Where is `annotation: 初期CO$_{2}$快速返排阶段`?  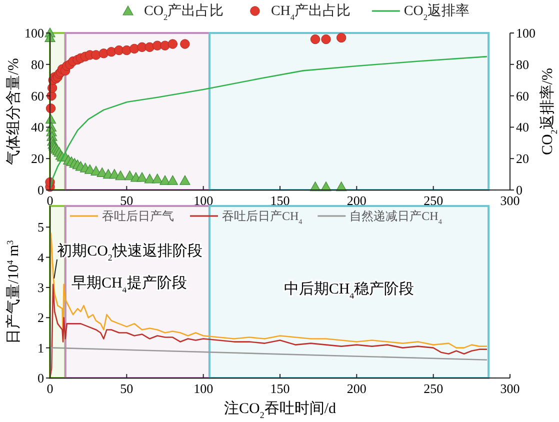 annotation: 初期CO$_{2}$快速返排阶段 is located at coordinates (129, 252).